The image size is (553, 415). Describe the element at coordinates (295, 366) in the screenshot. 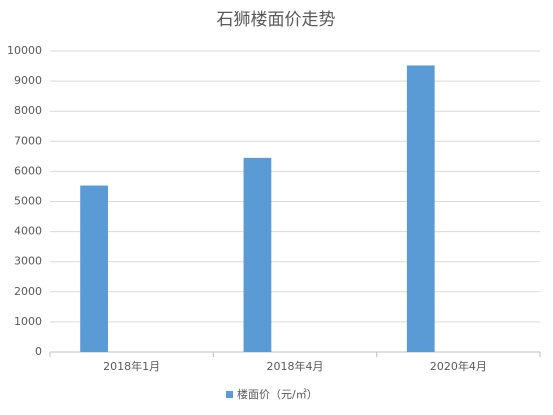

I see `x-tick-label: 2018年4月` at that location.